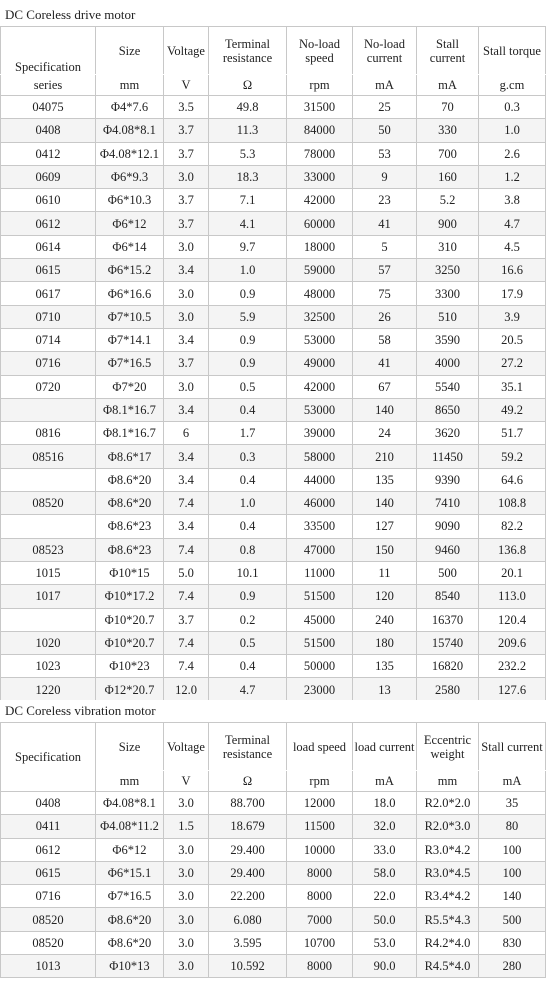 The width and height of the screenshot is (551, 1000). I want to click on cell-resistance: 6.080, so click(247, 919).